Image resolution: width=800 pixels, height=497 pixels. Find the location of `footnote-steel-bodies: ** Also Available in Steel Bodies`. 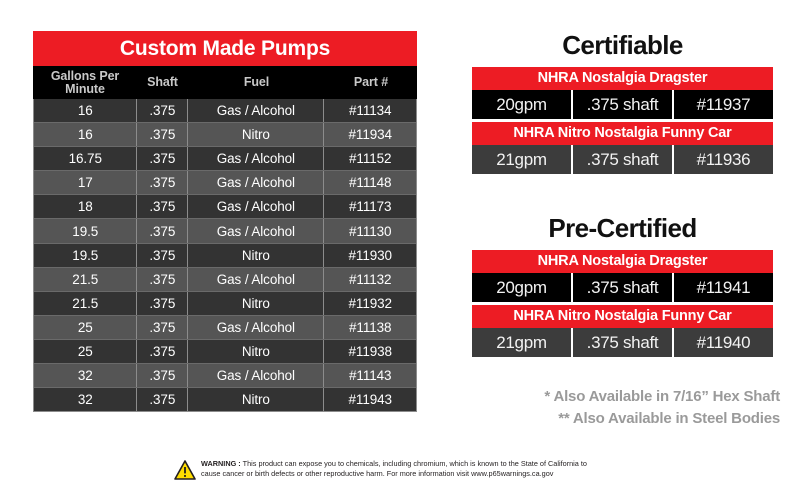

footnote-steel-bodies: ** Also Available in Steel Bodies is located at coordinates (669, 418).